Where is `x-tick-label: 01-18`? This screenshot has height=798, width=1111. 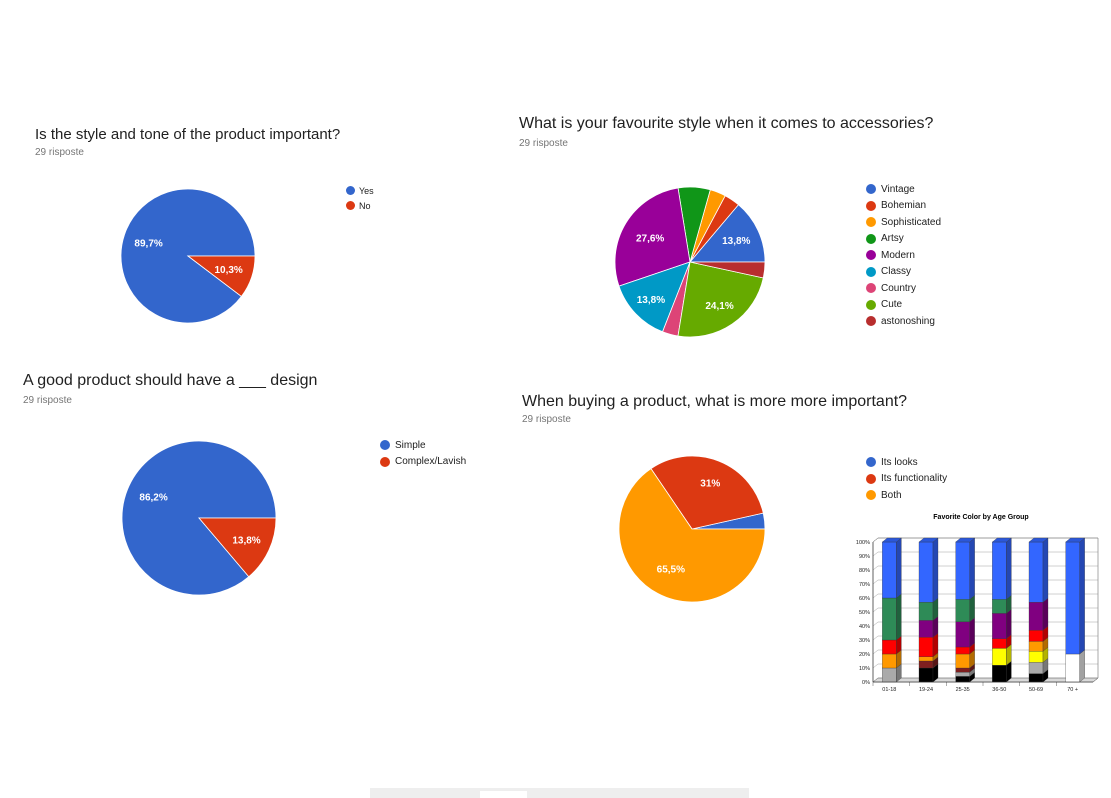 x-tick-label: 01-18 is located at coordinates (889, 690).